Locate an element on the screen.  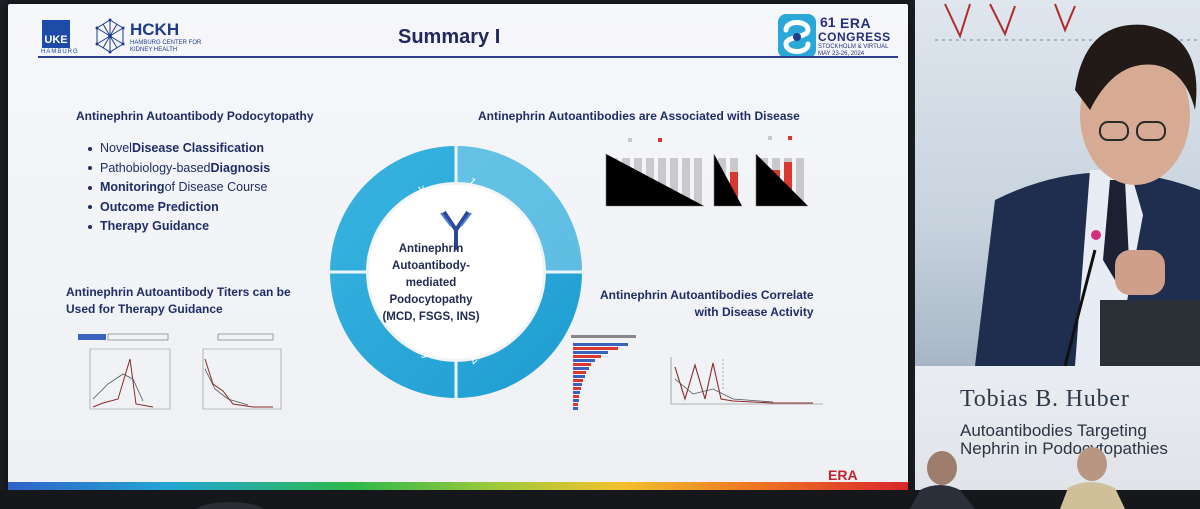
bullet-bold-text: Diagnosis is located at coordinates (240, 167).